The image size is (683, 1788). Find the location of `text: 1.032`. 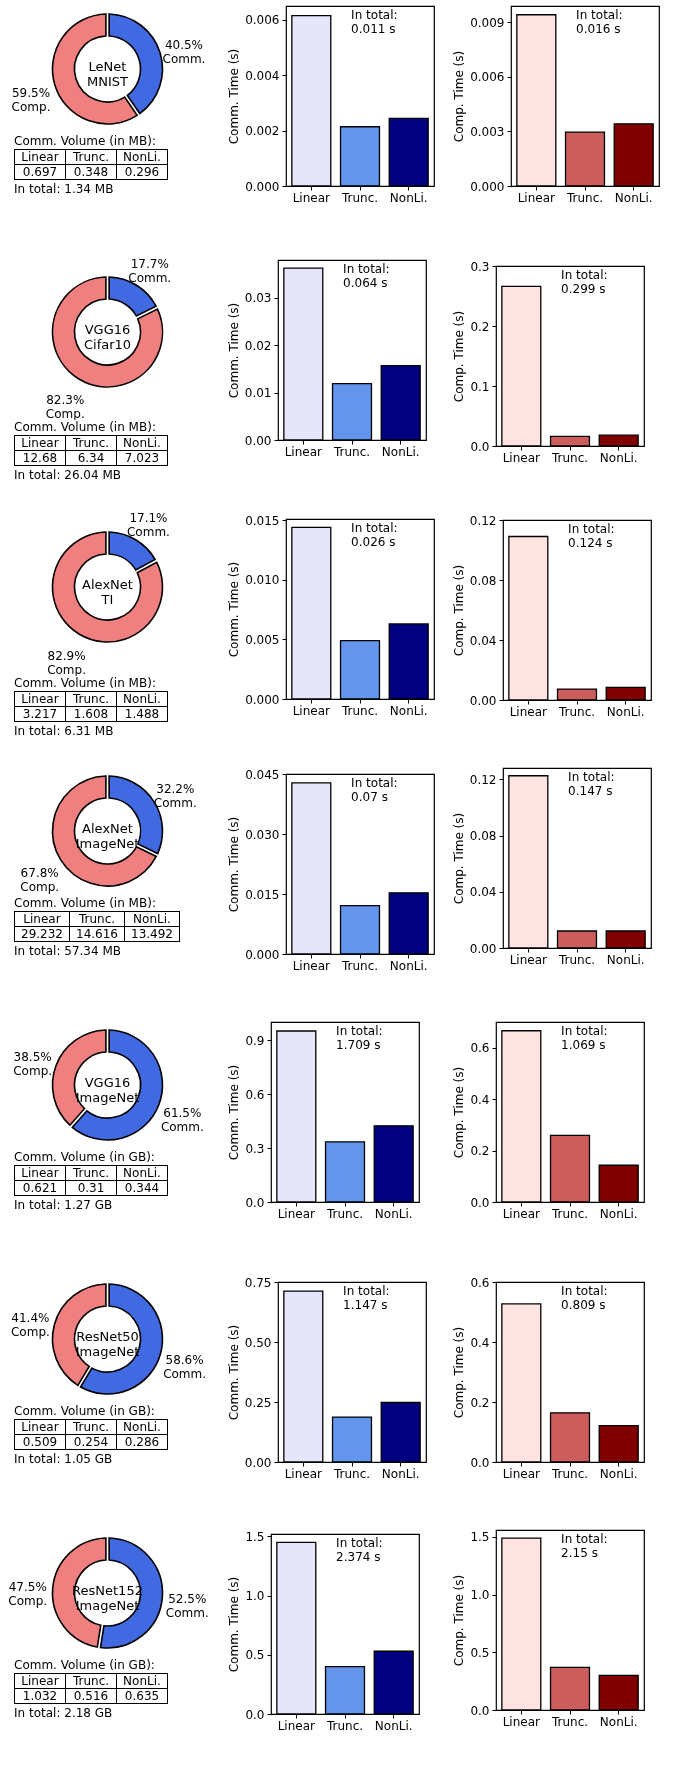

text: 1.032 is located at coordinates (40, 1696).